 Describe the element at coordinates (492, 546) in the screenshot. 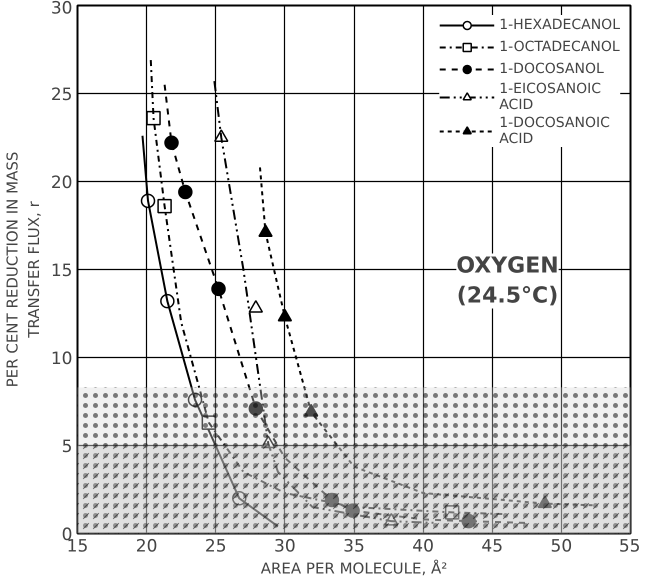

I see `x-tick-label: 45` at that location.